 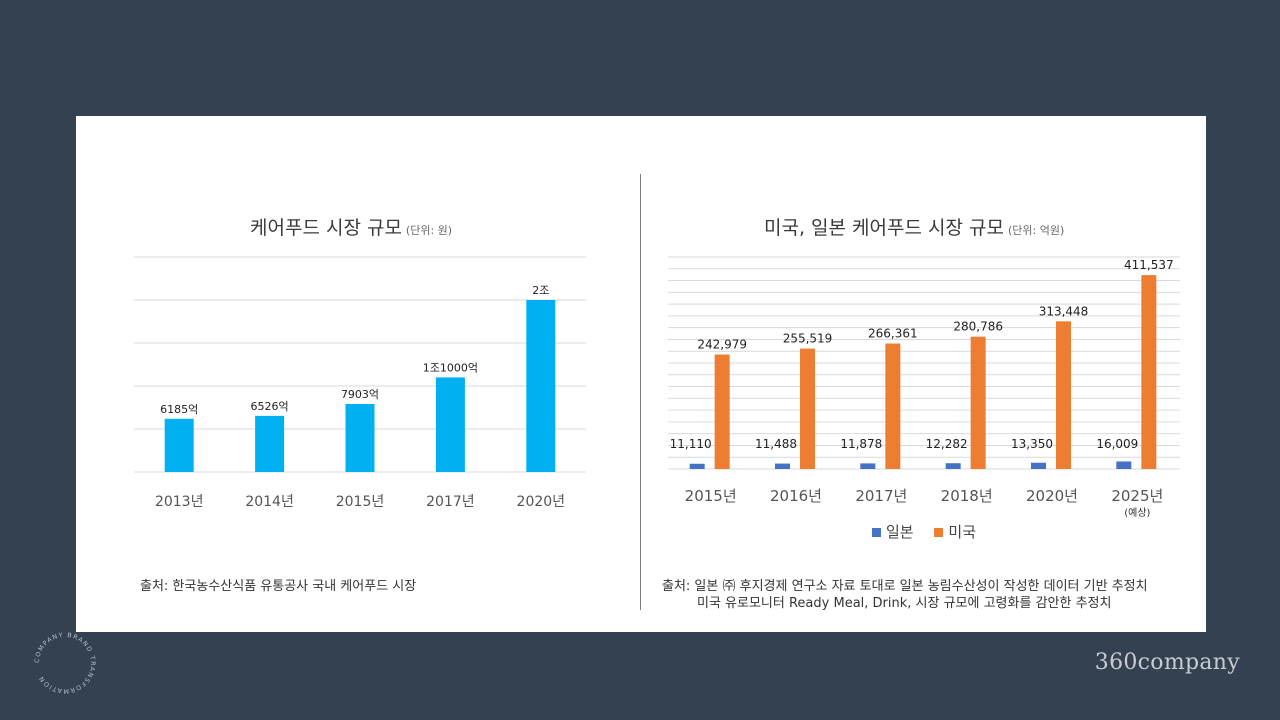 What do you see at coordinates (1032, 444) in the screenshot?
I see `data-label-japan: 13,350` at bounding box center [1032, 444].